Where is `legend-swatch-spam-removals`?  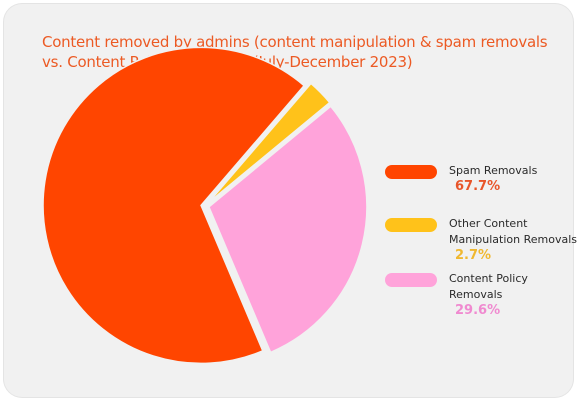 legend-swatch-spam-removals is located at coordinates (411, 172).